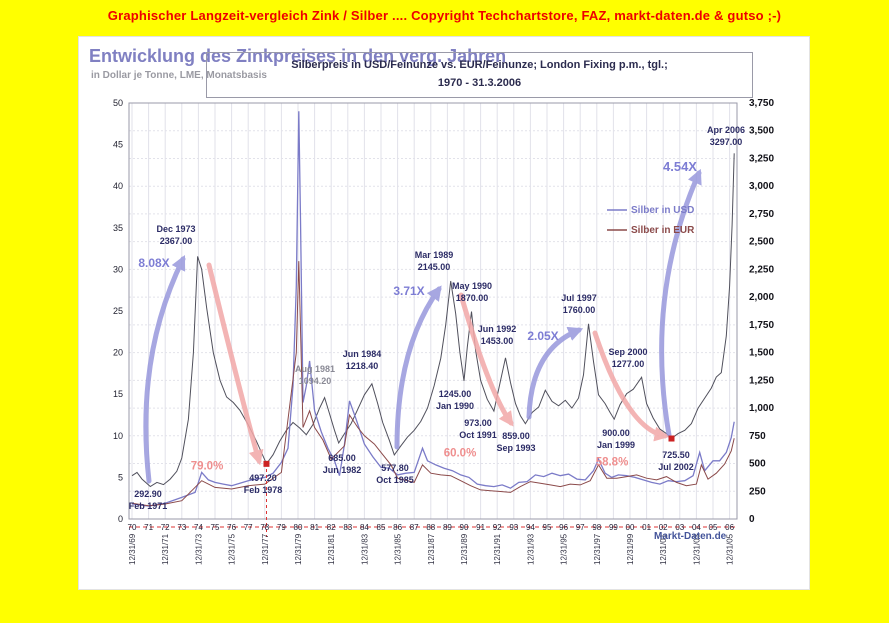 The height and width of the screenshot is (623, 889). Describe the element at coordinates (761, 214) in the screenshot. I see `right-axis-tick: 2,750` at that location.